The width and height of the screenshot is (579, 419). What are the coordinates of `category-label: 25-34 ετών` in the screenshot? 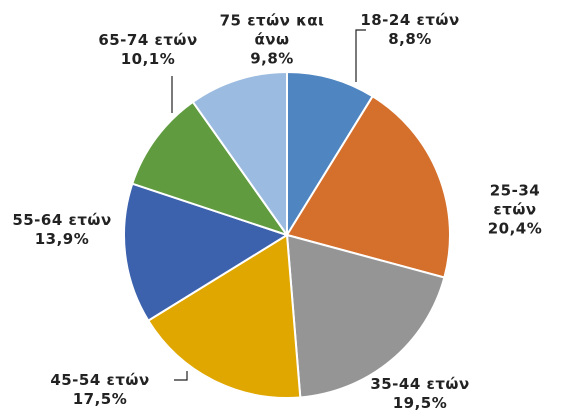 It's located at (515, 200).